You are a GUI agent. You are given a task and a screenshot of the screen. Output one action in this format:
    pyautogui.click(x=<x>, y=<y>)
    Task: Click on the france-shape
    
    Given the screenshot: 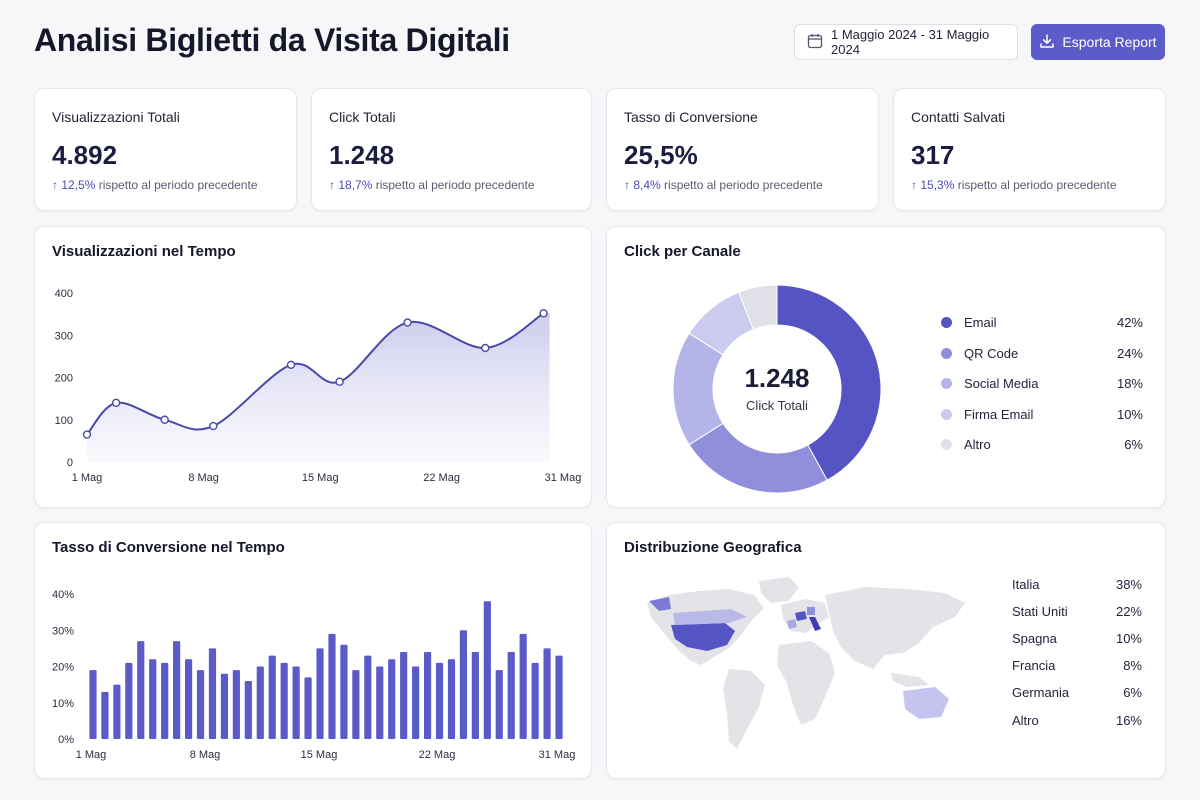 What is the action you would take?
    pyautogui.click(x=801, y=616)
    